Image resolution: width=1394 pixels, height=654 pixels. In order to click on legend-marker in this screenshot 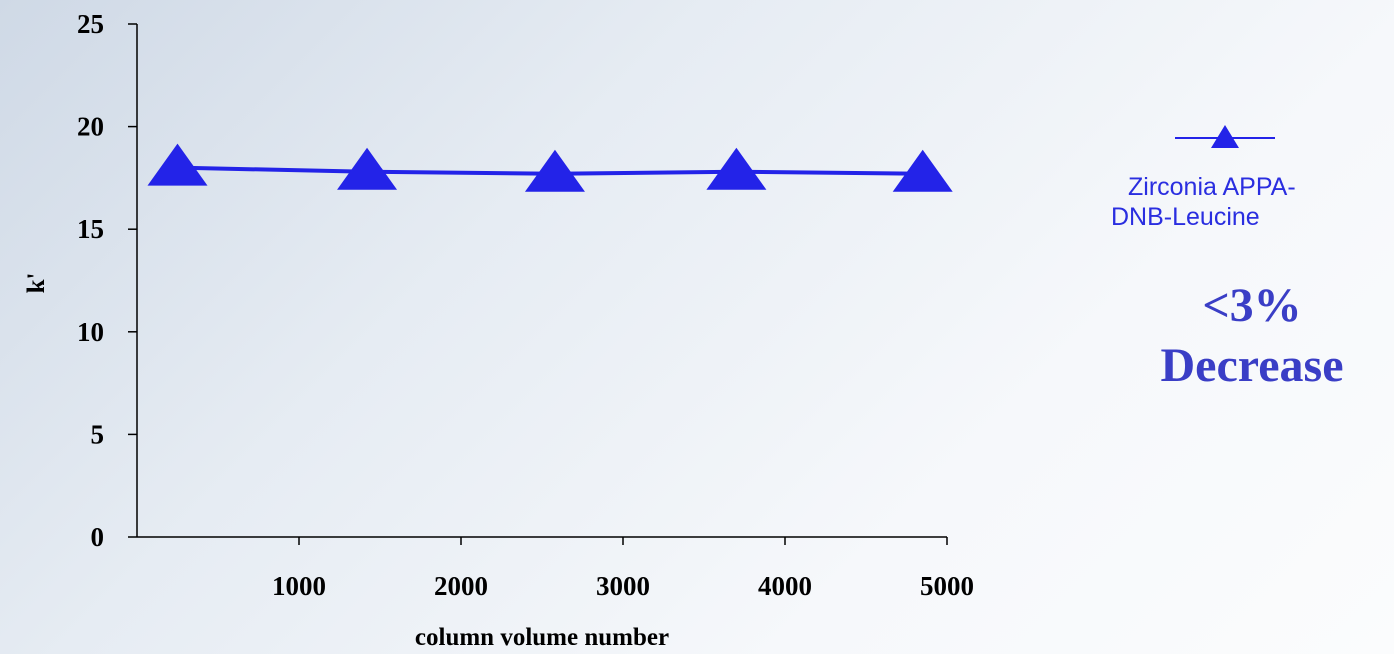, I will do `click(1225, 136)`.